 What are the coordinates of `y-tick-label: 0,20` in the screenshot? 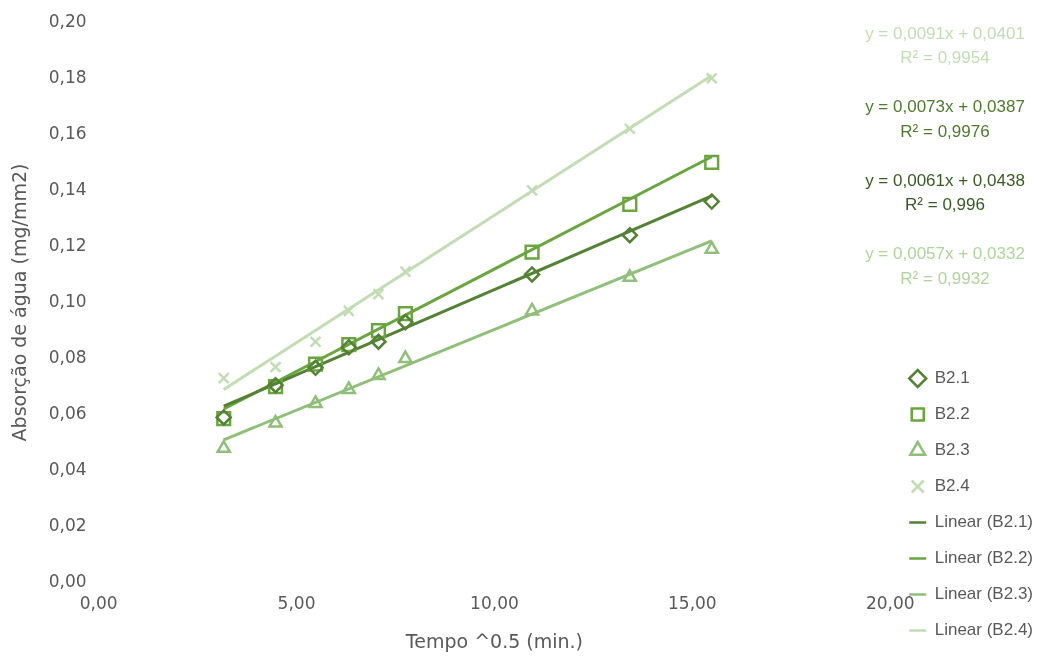 It's located at (67, 20).